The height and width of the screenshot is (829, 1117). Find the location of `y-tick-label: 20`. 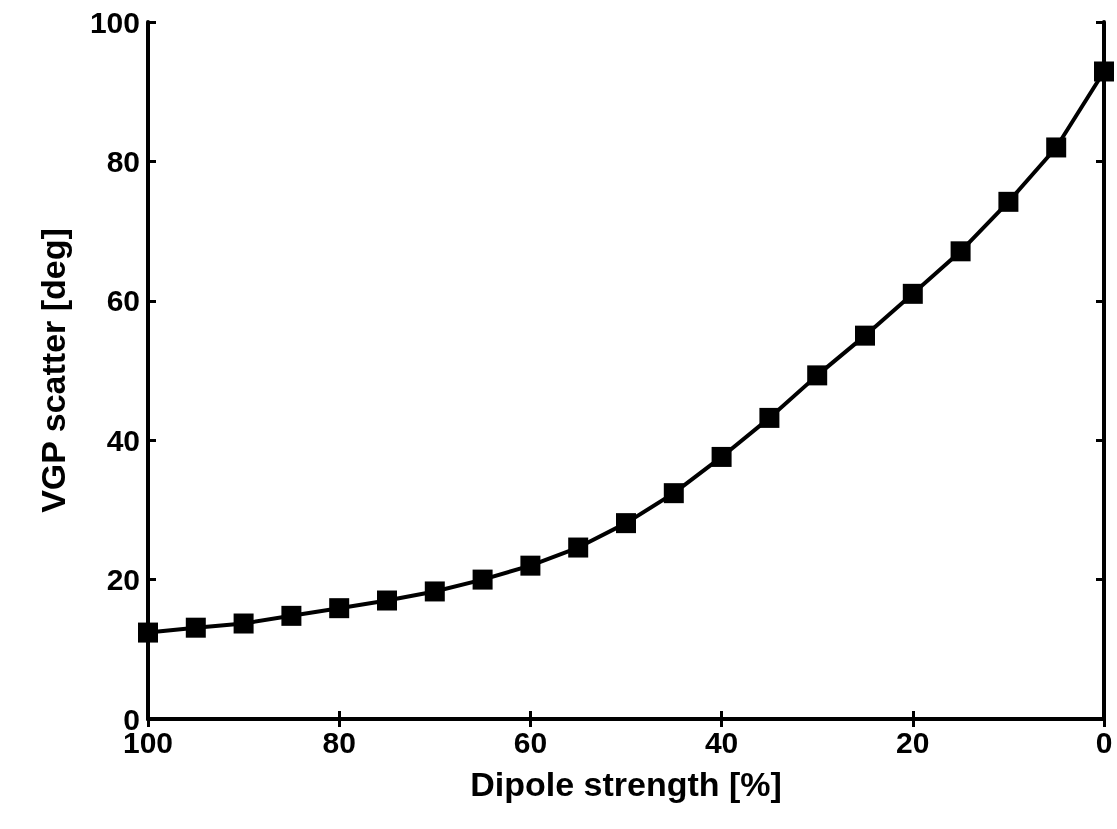

y-tick-label: 20 is located at coordinates (123, 580).